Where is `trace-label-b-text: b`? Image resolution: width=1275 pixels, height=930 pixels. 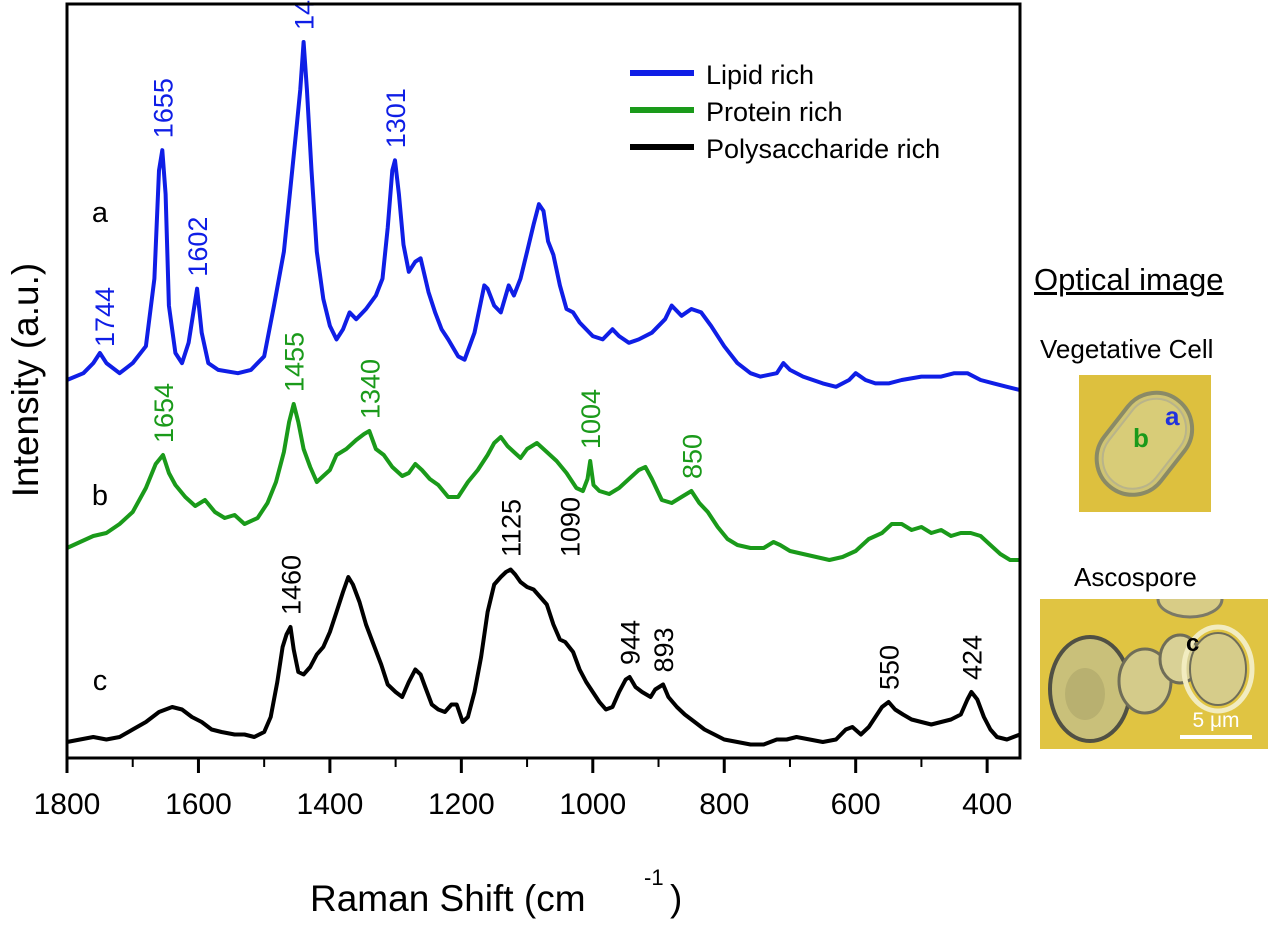
trace-label-b-text: b is located at coordinates (100, 496).